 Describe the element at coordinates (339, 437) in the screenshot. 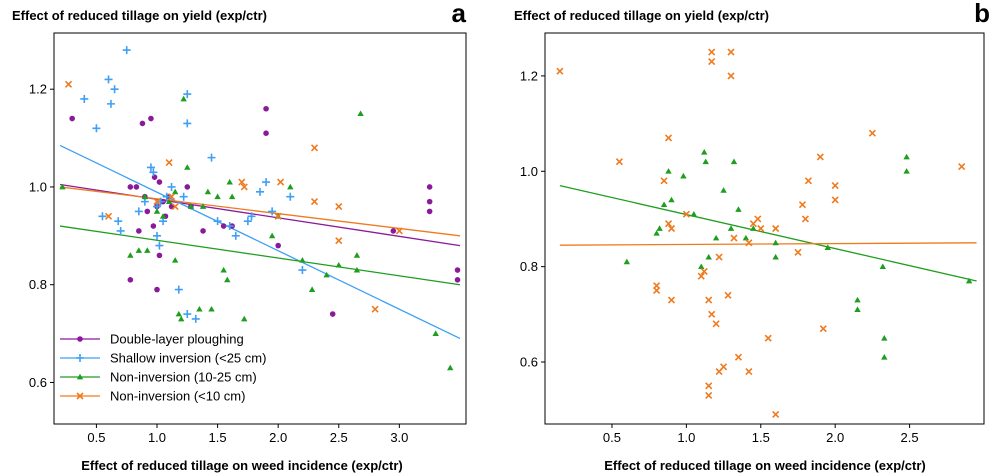

I see `x-tick-label: 2.5` at that location.